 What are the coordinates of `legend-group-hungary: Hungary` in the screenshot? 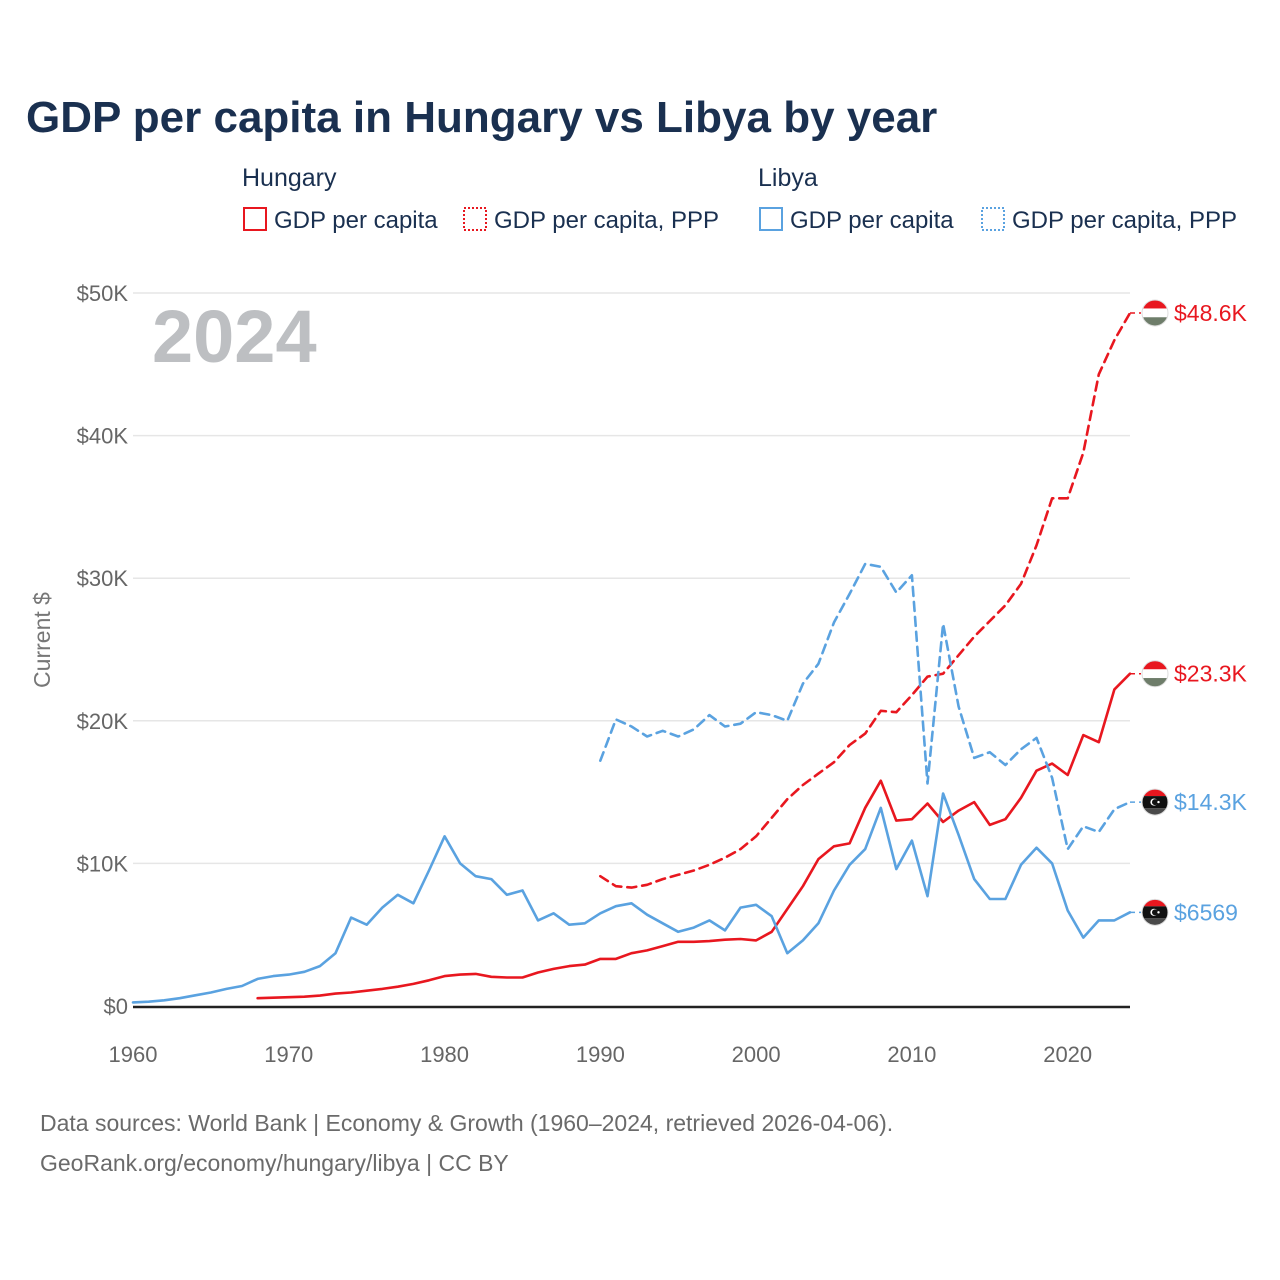 It's located at (289, 178).